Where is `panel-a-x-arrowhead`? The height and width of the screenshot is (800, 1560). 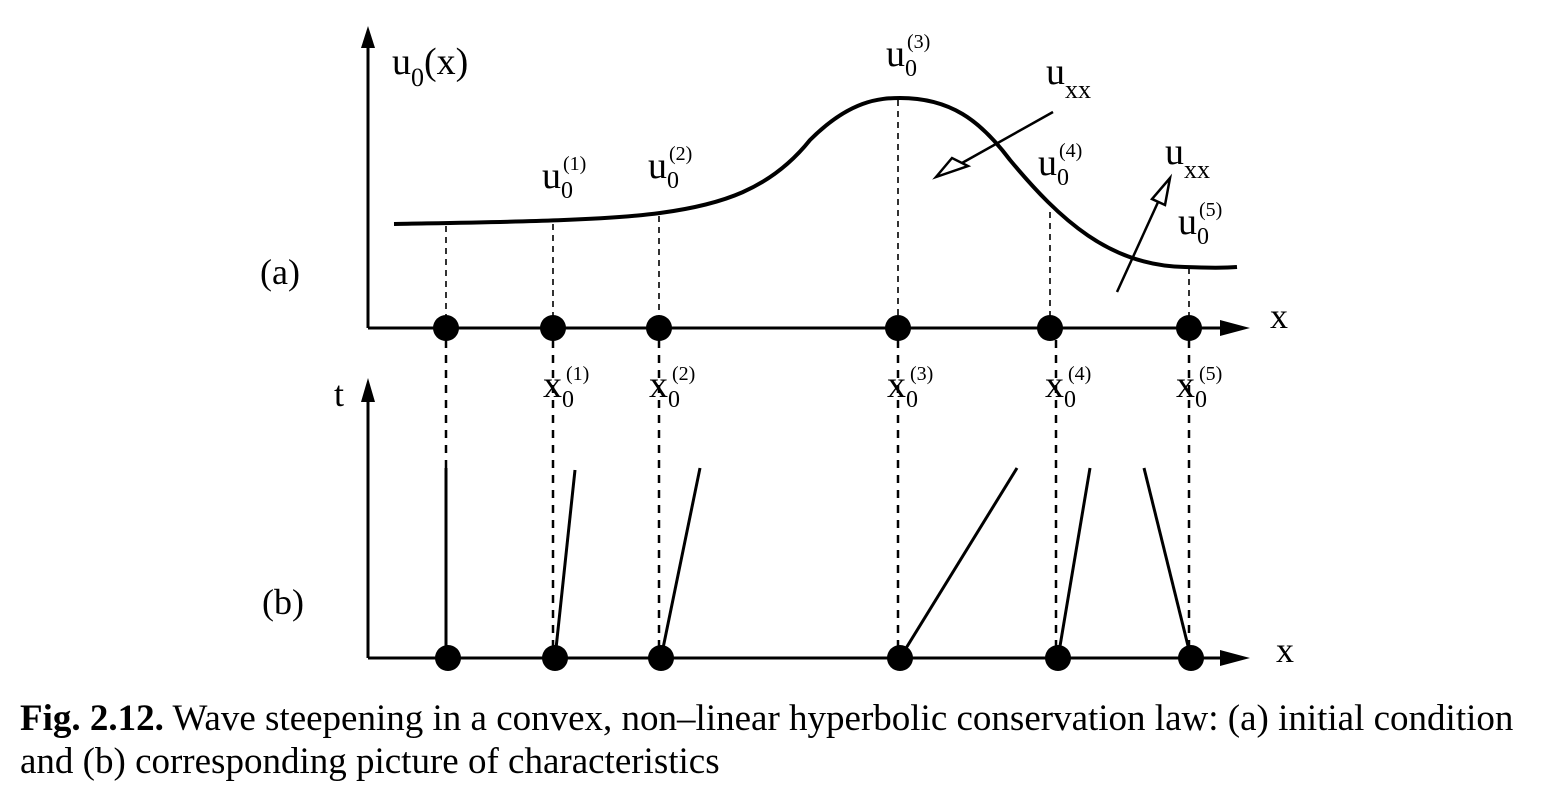 panel-a-x-arrowhead is located at coordinates (1235, 328).